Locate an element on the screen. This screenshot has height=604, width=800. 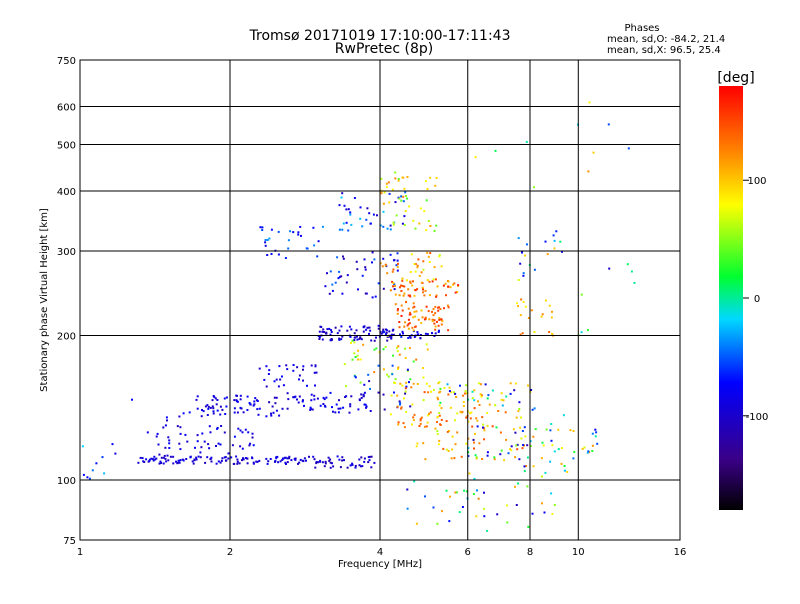
chart-title: Tromsø 20171019 17:10:00-17:11:43 is located at coordinates (380, 36).